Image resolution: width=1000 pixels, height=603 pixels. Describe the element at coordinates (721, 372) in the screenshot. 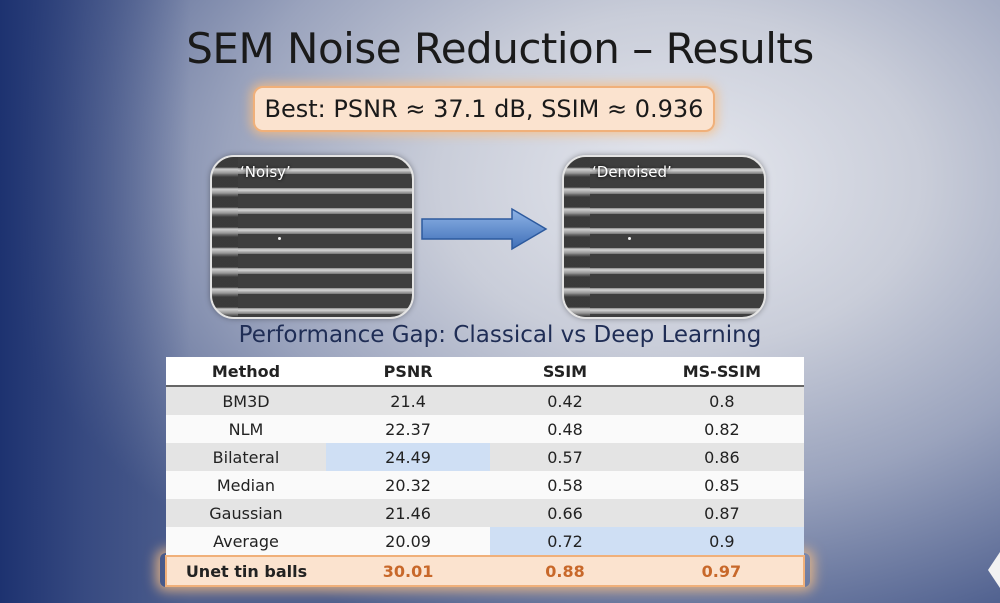

I see `header-msssim: MS-SSIM` at that location.